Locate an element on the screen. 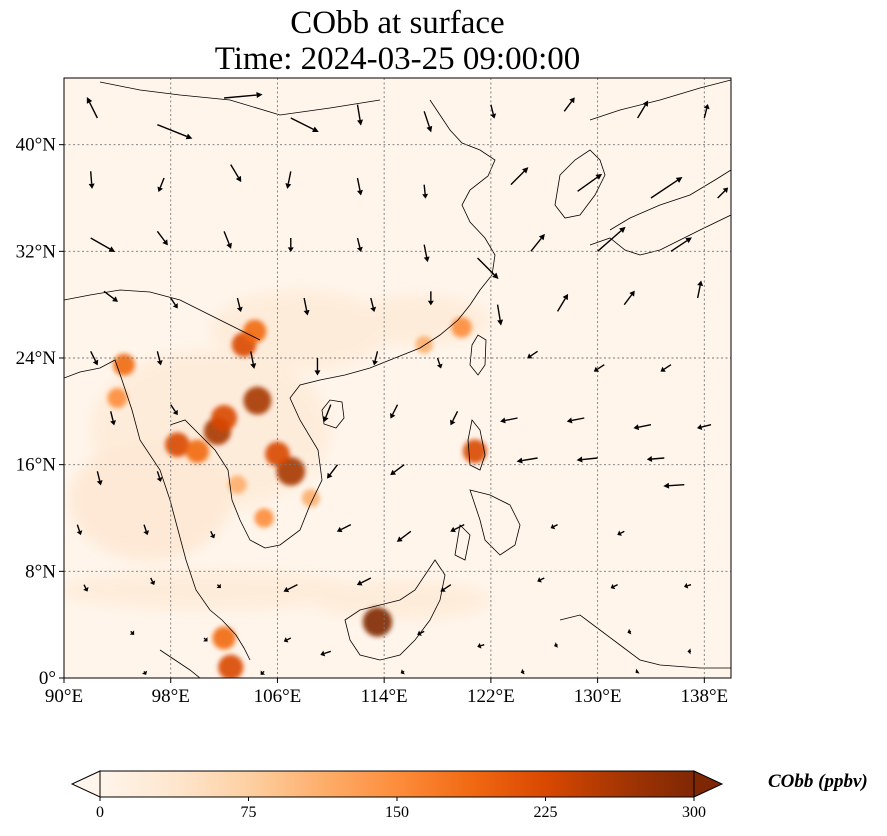 The width and height of the screenshot is (887, 836). colorbar-tick-label: 75 is located at coordinates (249, 812).